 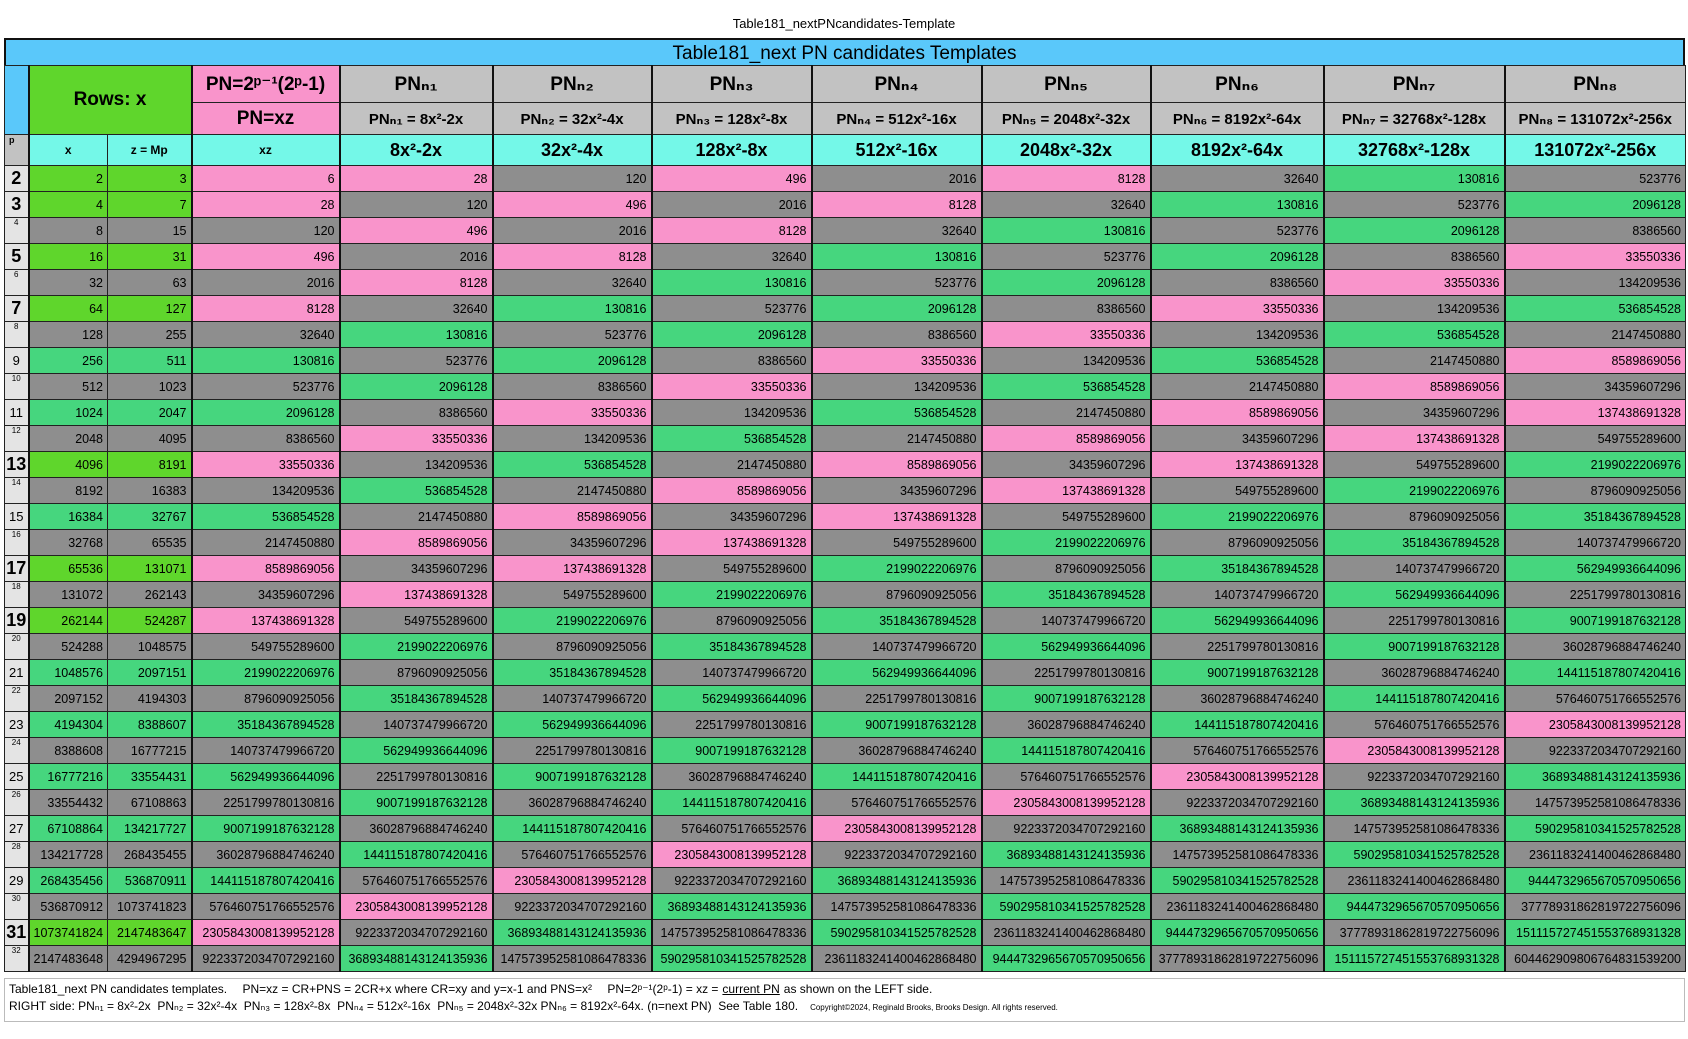 What do you see at coordinates (896, 84) in the screenshot?
I see `column-name: PNₙ₄` at bounding box center [896, 84].